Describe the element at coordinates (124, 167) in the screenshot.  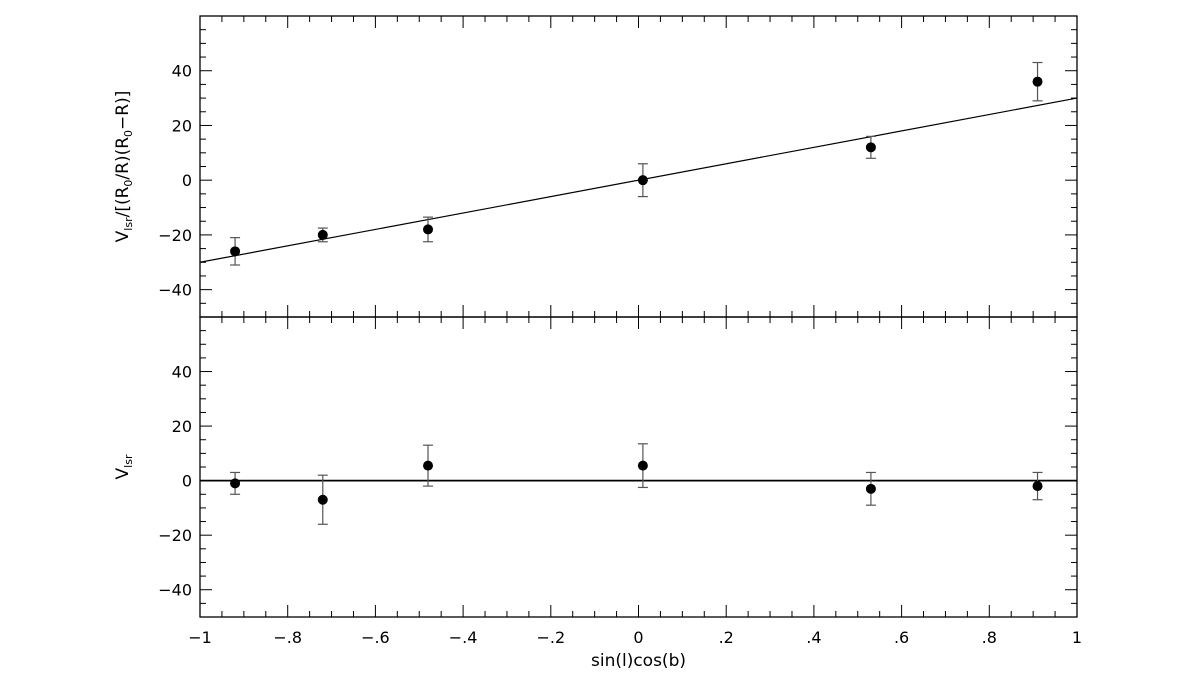
I see `y-axis-label: Vlsr/[(R0/R)(R0−R)]` at that location.